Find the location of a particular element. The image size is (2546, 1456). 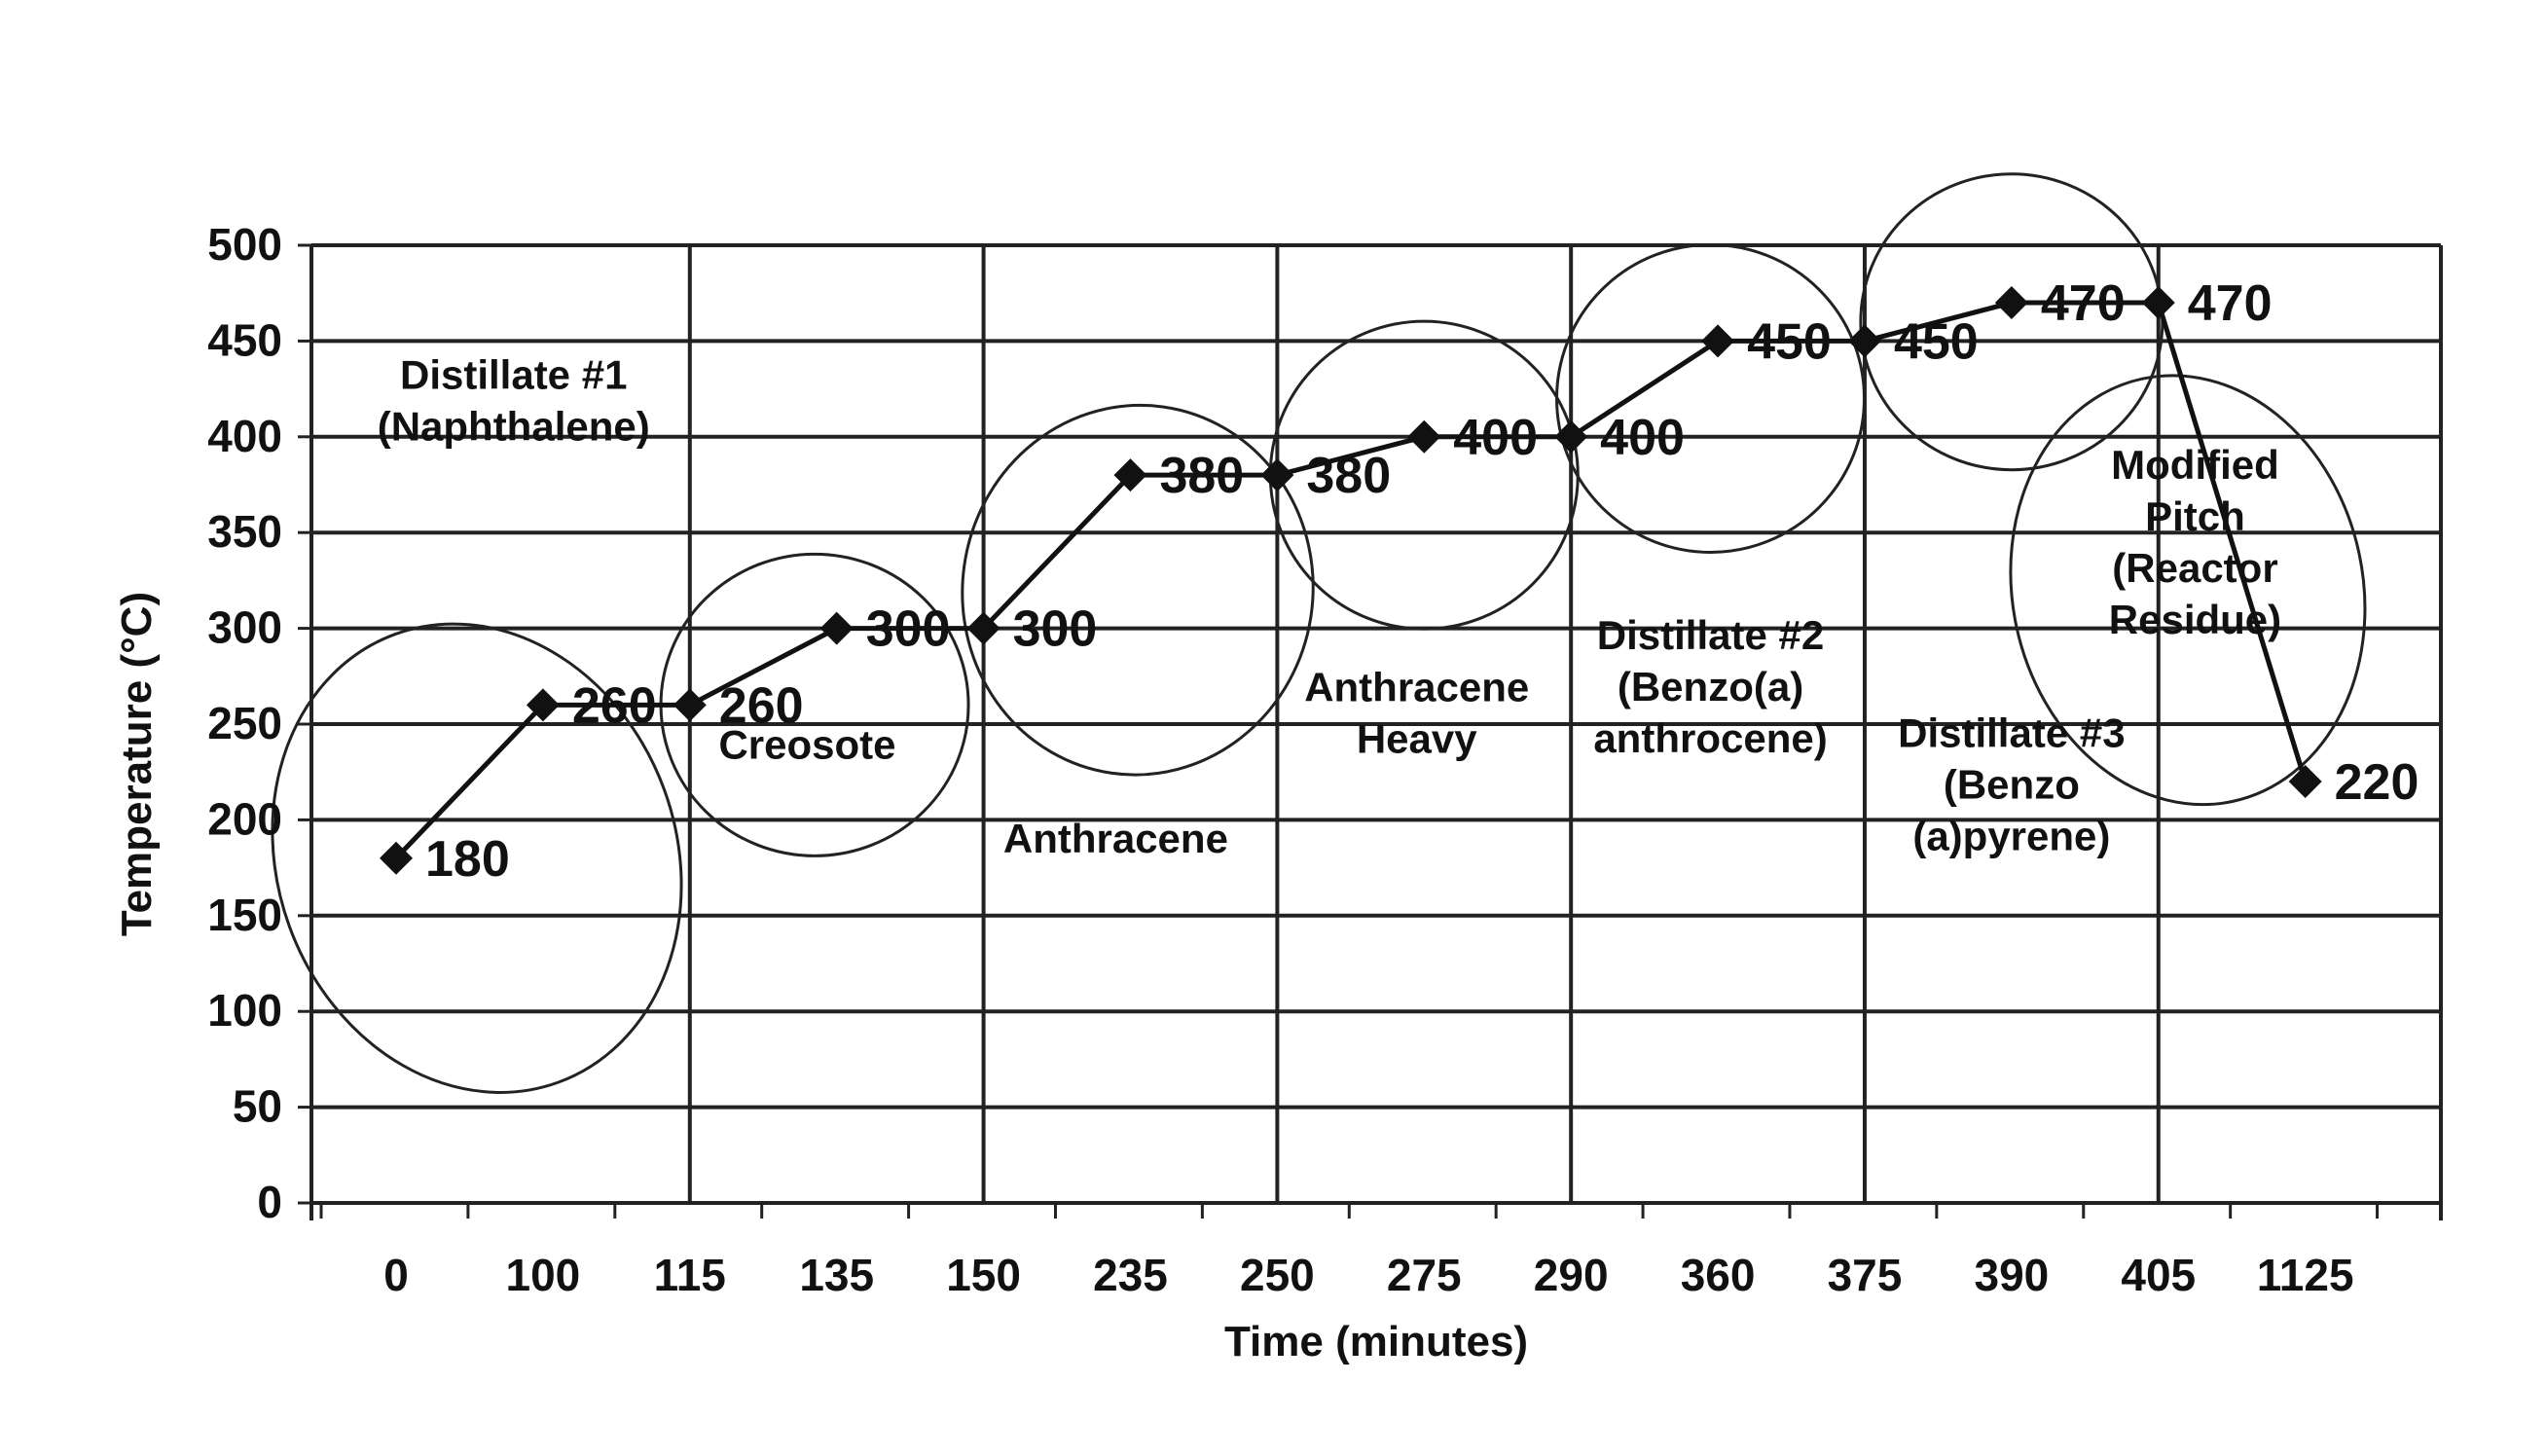

x-tick-label: 405 is located at coordinates (2159, 1275).